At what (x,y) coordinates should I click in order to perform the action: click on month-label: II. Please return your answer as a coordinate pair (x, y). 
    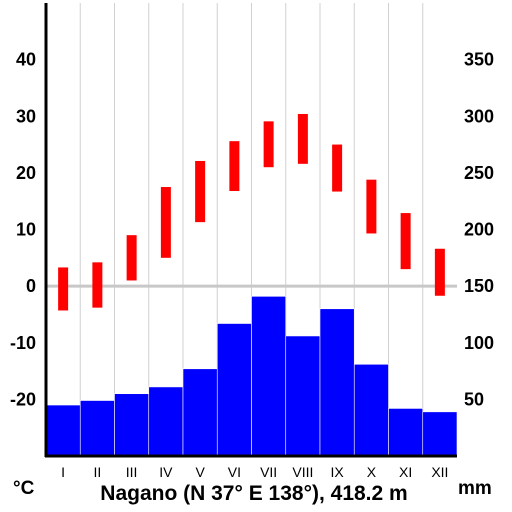
    Looking at the image, I should click on (97, 472).